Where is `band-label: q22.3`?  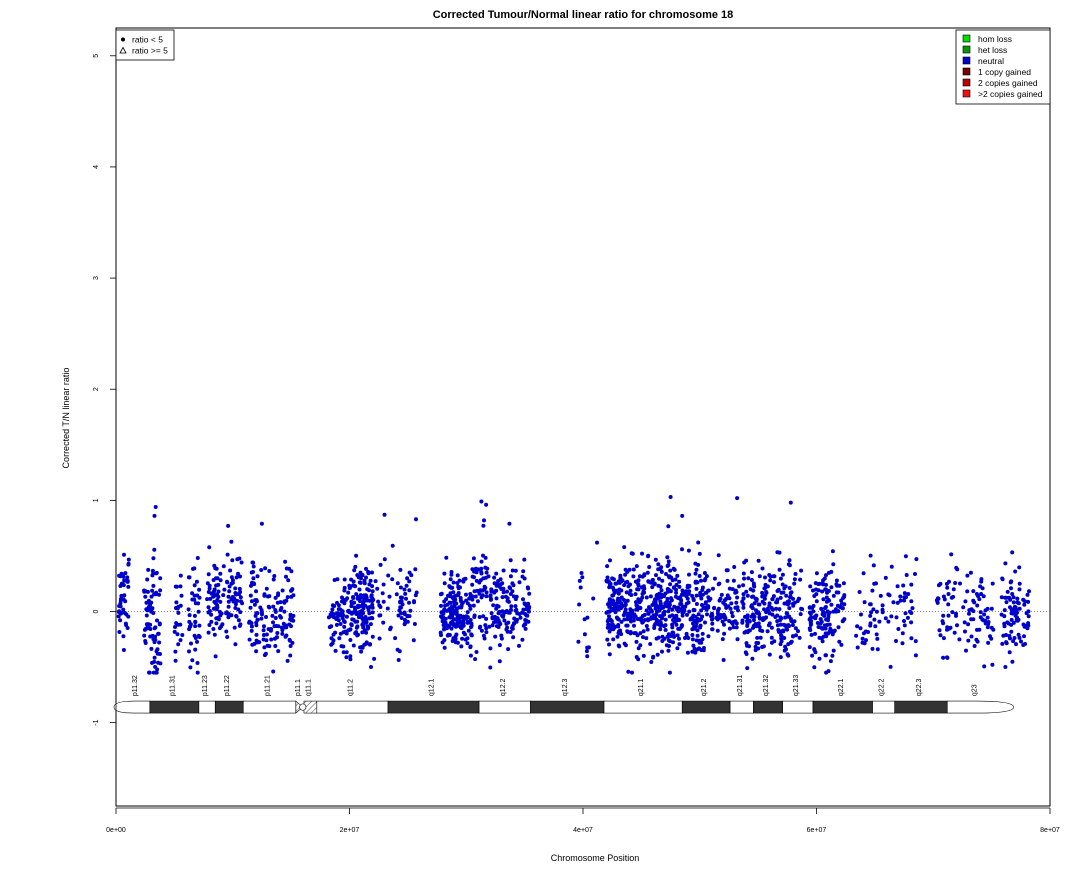 band-label: q22.3 is located at coordinates (919, 687).